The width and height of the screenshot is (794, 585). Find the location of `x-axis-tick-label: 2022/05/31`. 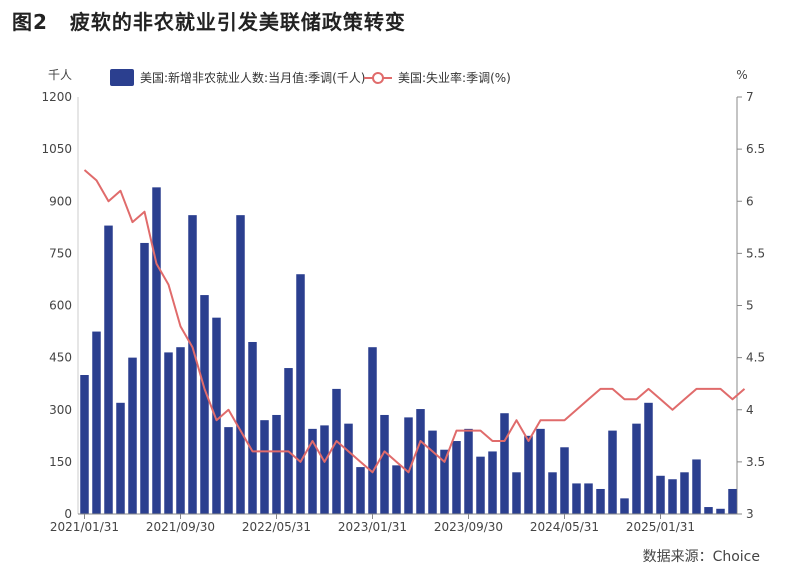

x-axis-tick-label: 2022/05/31 is located at coordinates (276, 527).